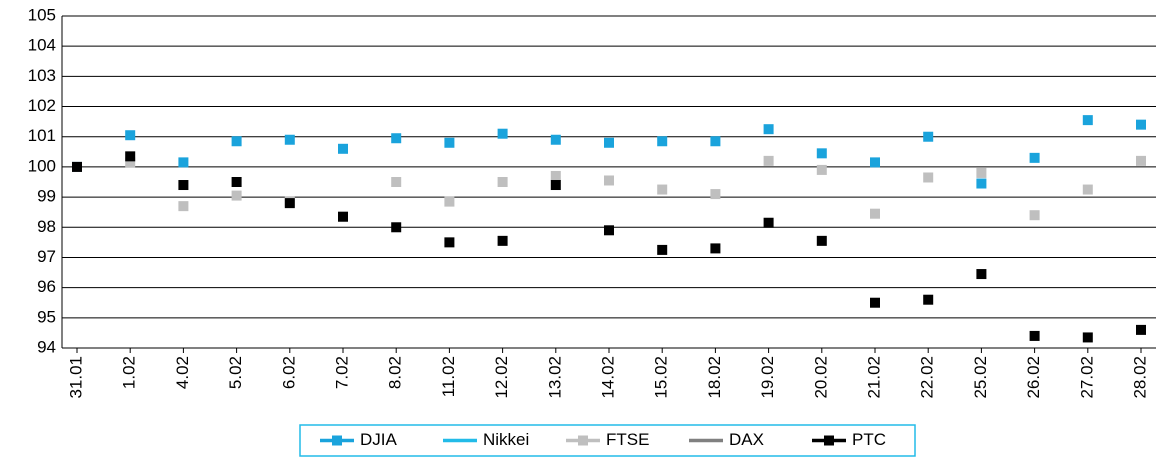 Image resolution: width=1162 pixels, height=457 pixels. I want to click on legend-label: Nikkei, so click(506, 439).